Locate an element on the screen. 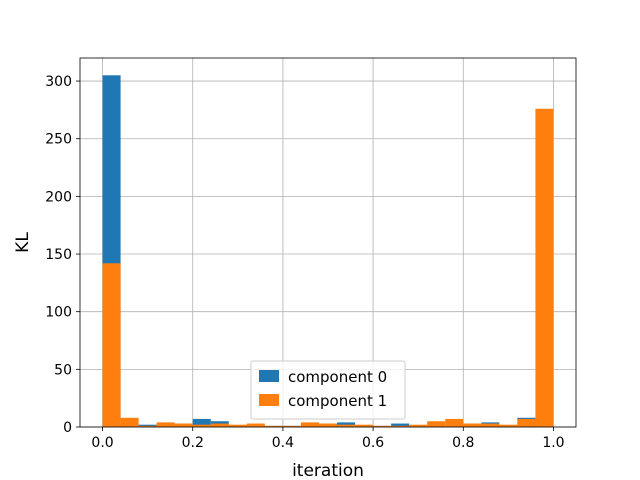 The image size is (640, 480). x-tick-label: 0.4 is located at coordinates (283, 443).